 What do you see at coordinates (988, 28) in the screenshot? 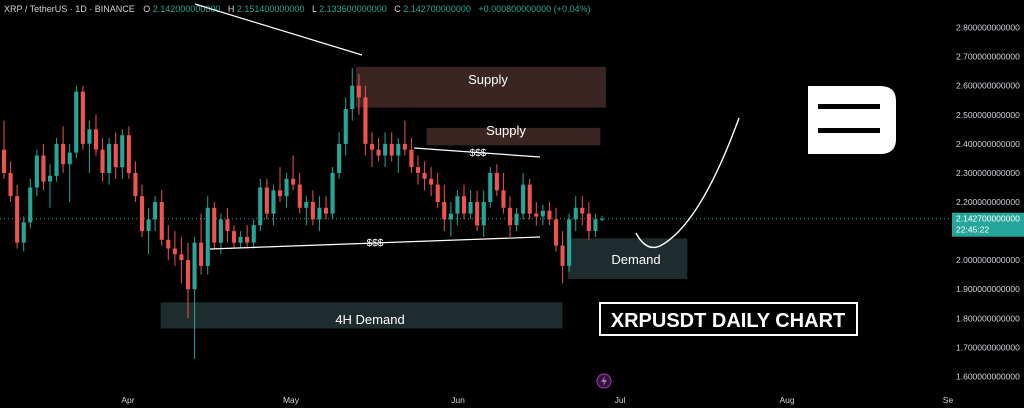
I see `y-tick-label: 2.800000000000` at bounding box center [988, 28].